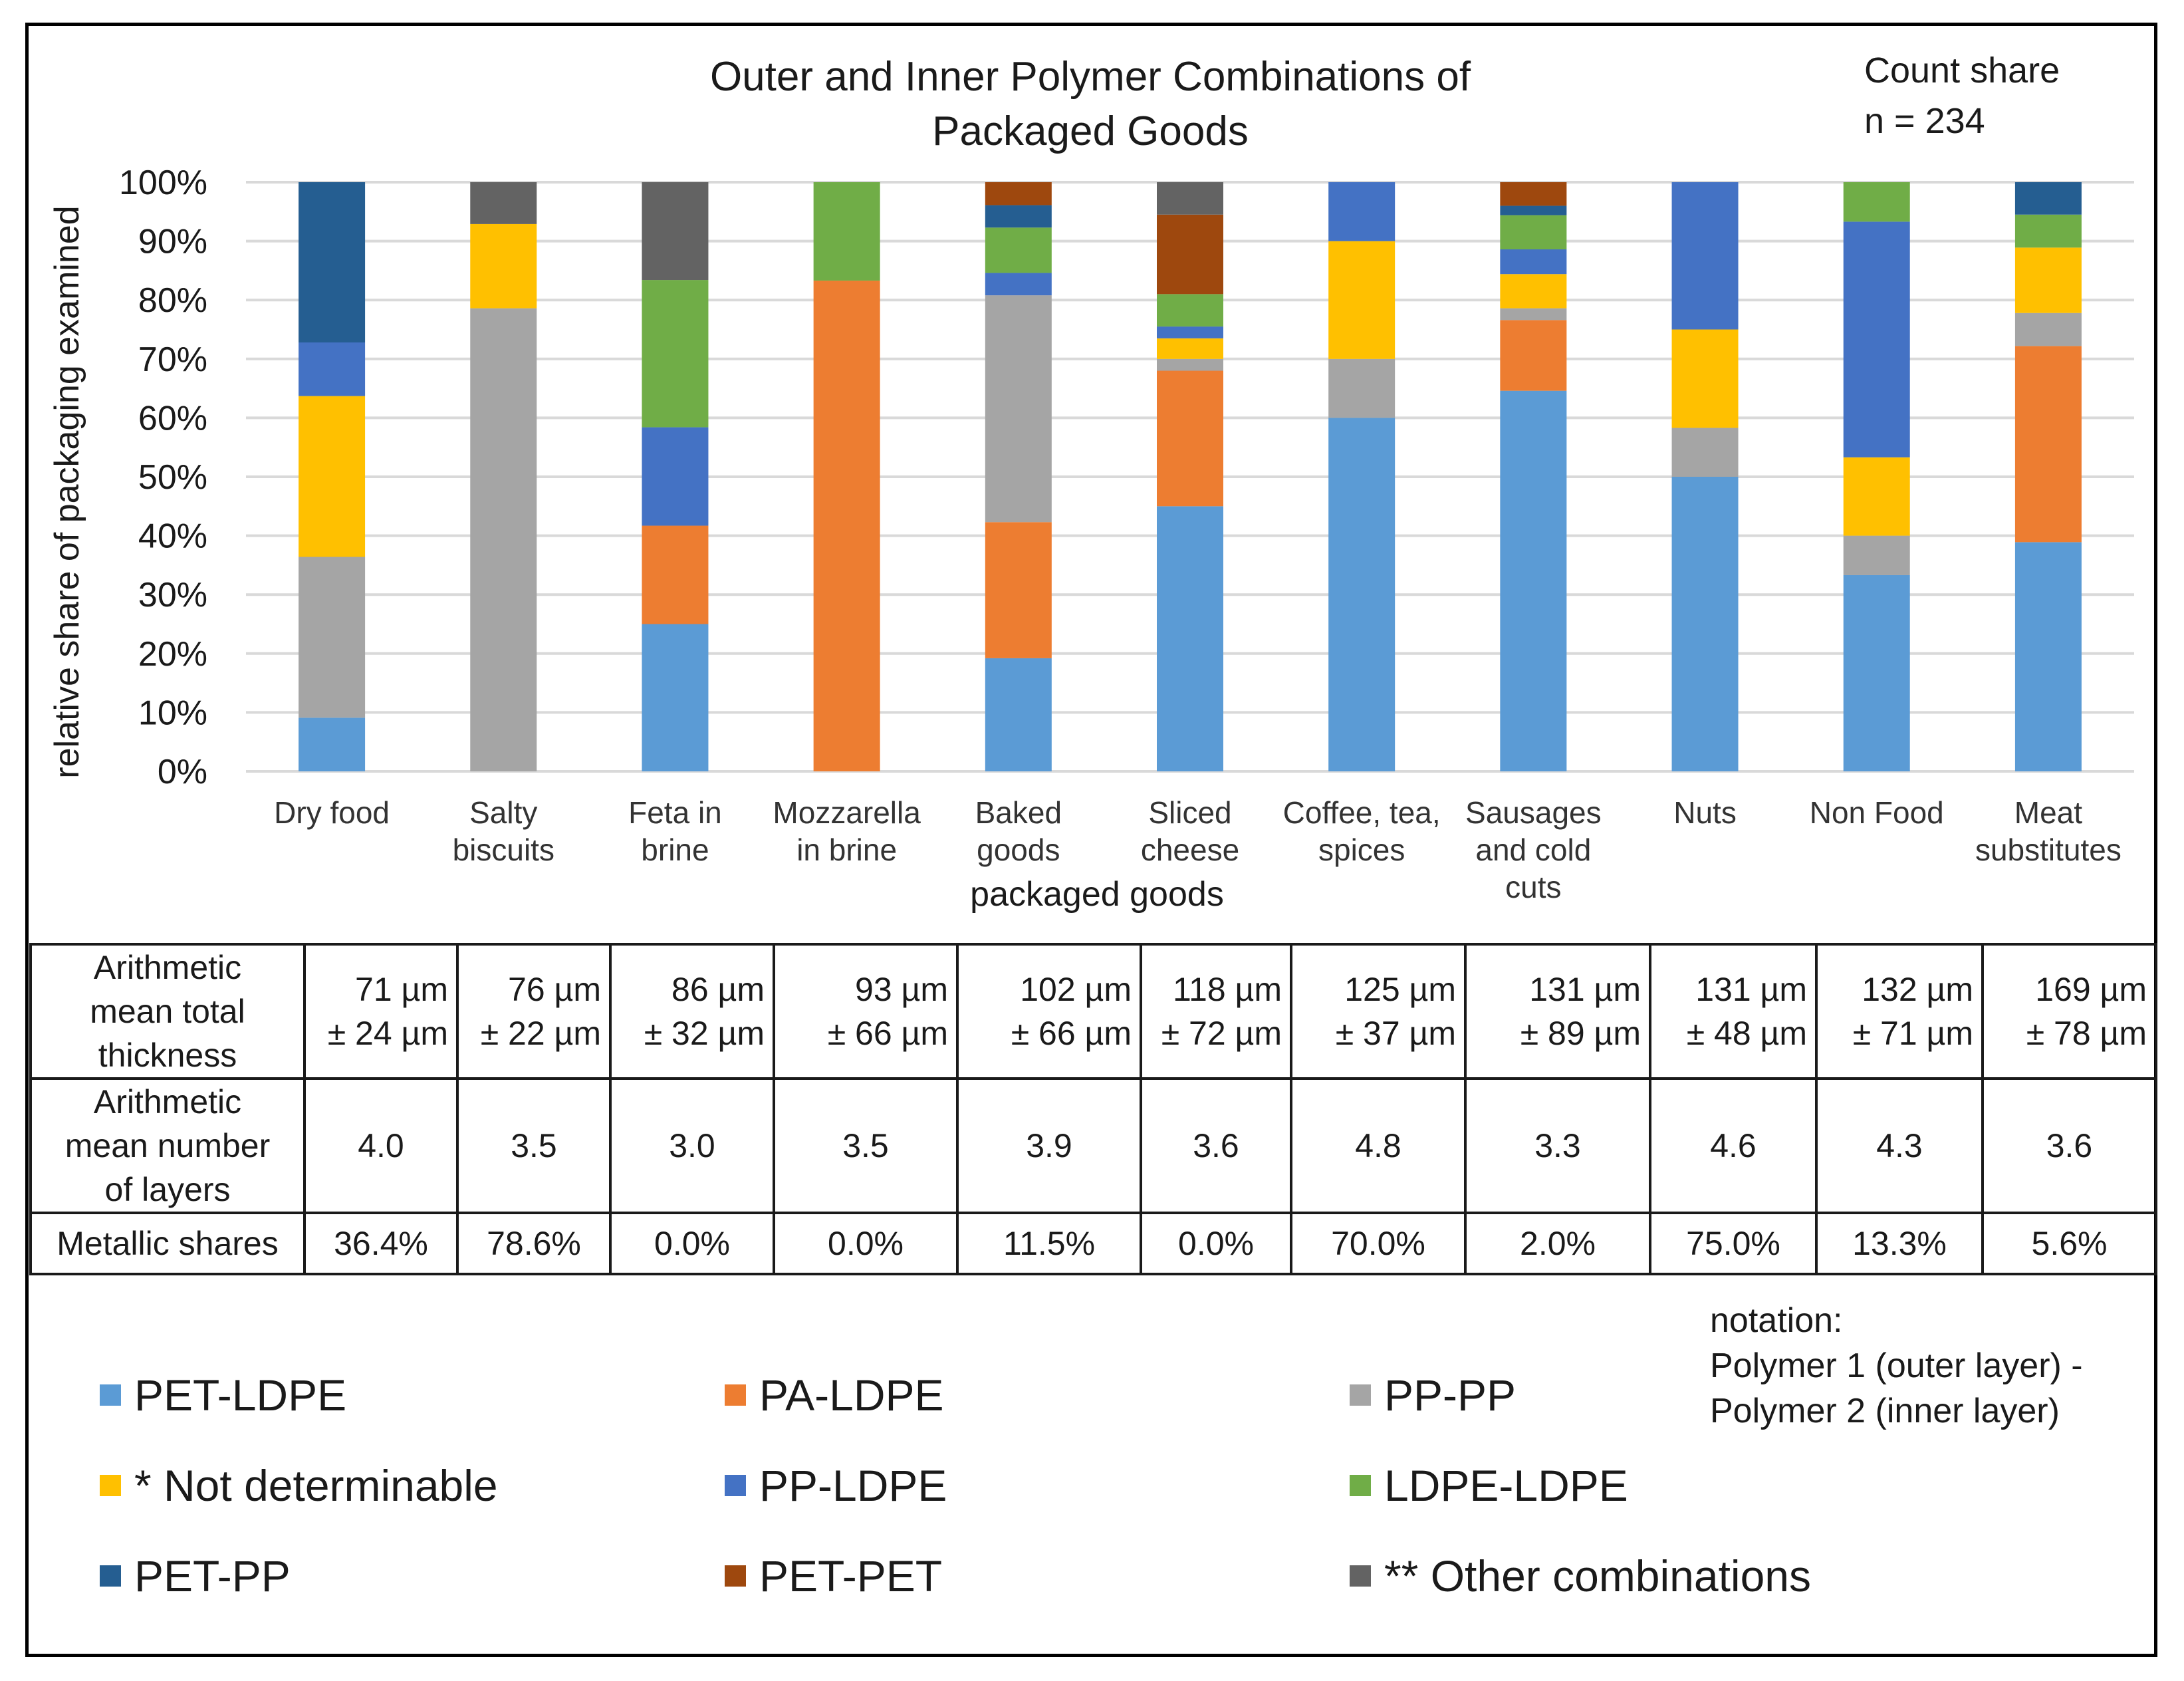 This screenshot has height=1681, width=2184. What do you see at coordinates (1378, 1011) in the screenshot?
I see `table-cell: 125 µm ± 37 µm` at bounding box center [1378, 1011].